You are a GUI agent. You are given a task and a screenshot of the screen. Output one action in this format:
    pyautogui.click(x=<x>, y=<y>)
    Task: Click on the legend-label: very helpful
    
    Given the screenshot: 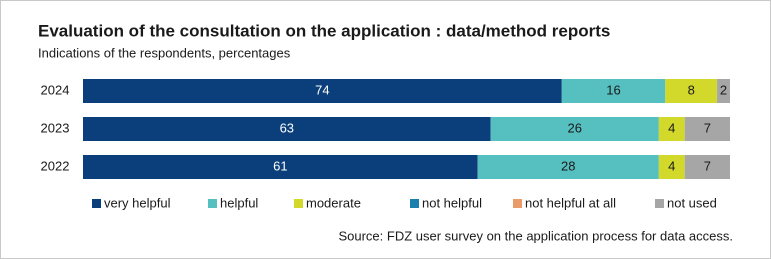 What is the action you would take?
    pyautogui.click(x=137, y=202)
    